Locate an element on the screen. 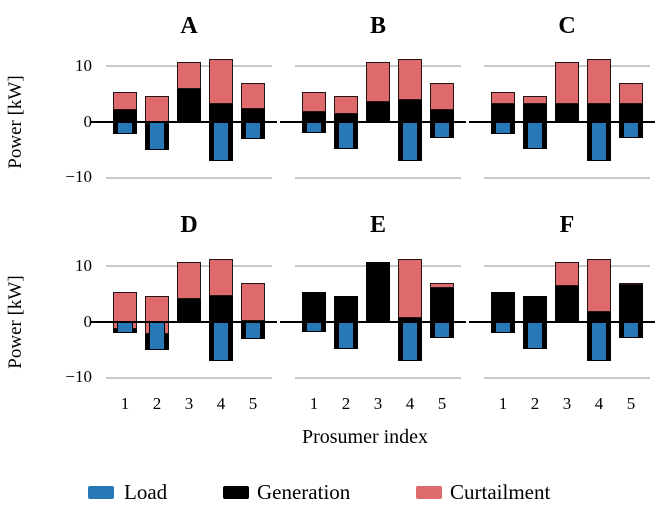 The width and height of the screenshot is (672, 516). load-swatch-icon is located at coordinates (101, 492).